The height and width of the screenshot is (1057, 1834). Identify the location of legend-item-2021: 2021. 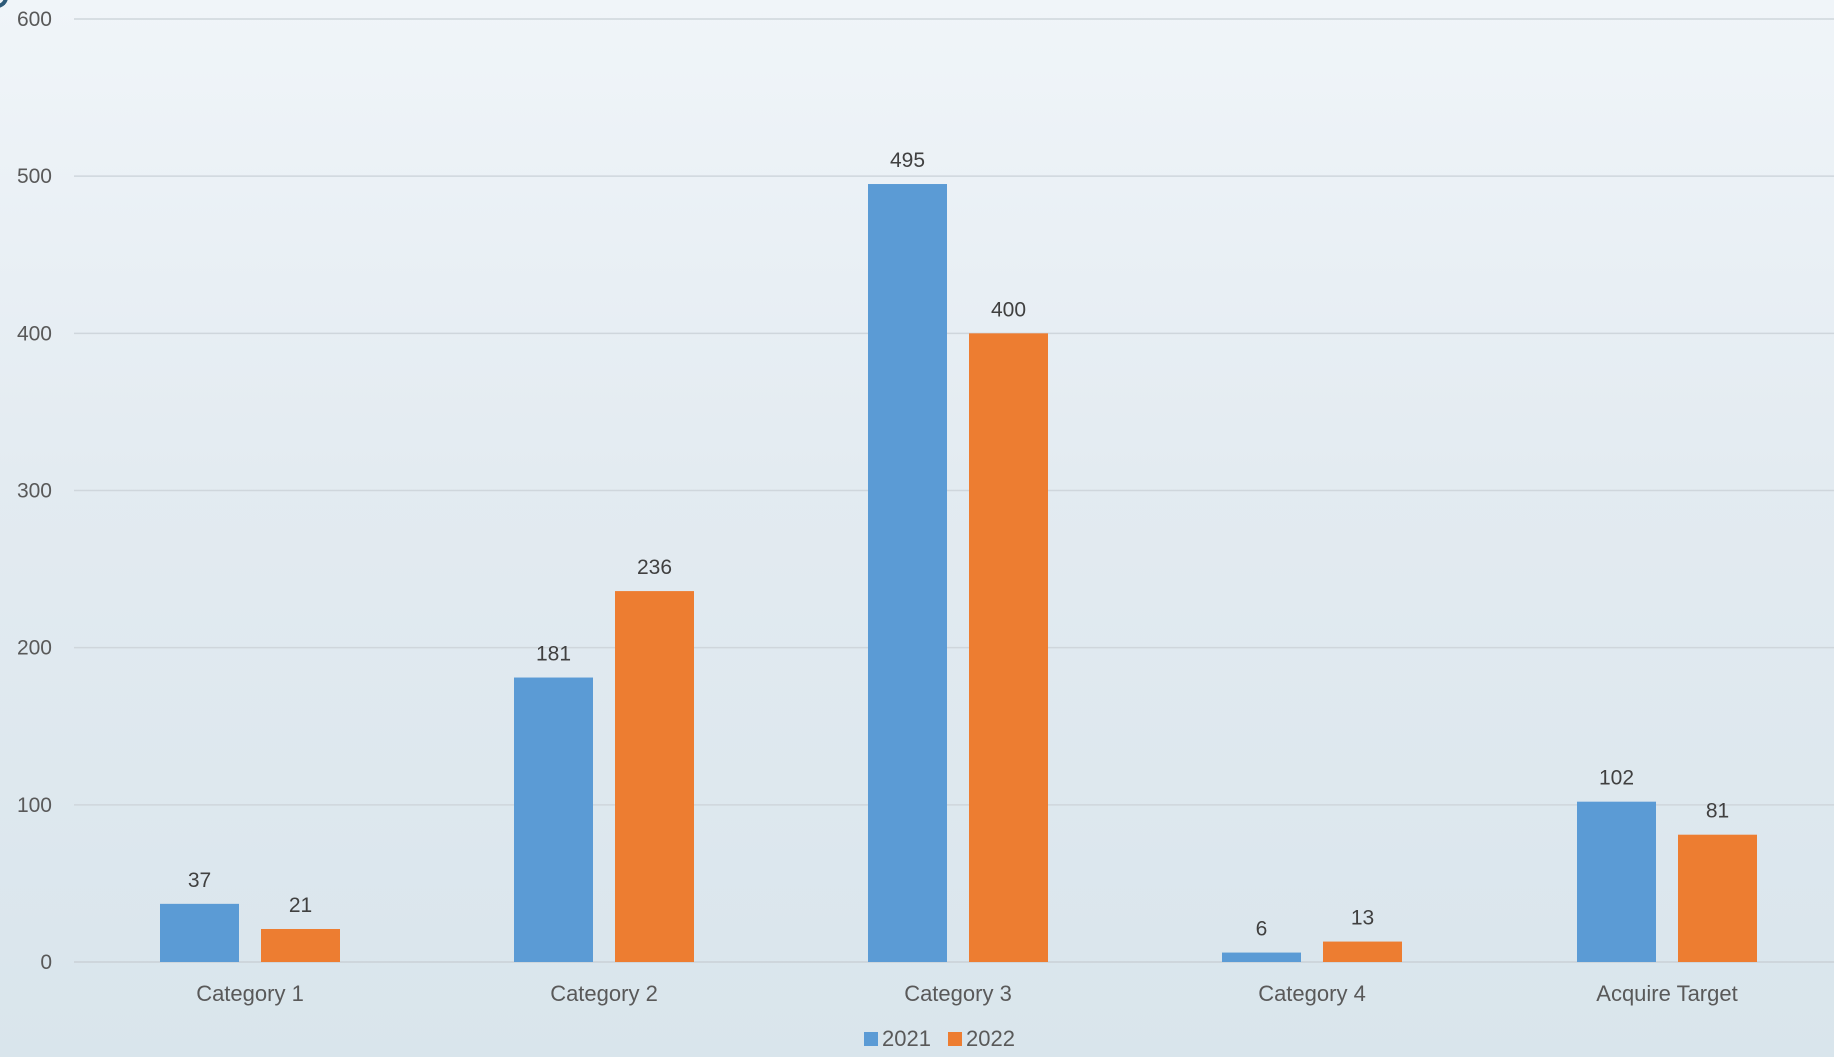
(897, 1038).